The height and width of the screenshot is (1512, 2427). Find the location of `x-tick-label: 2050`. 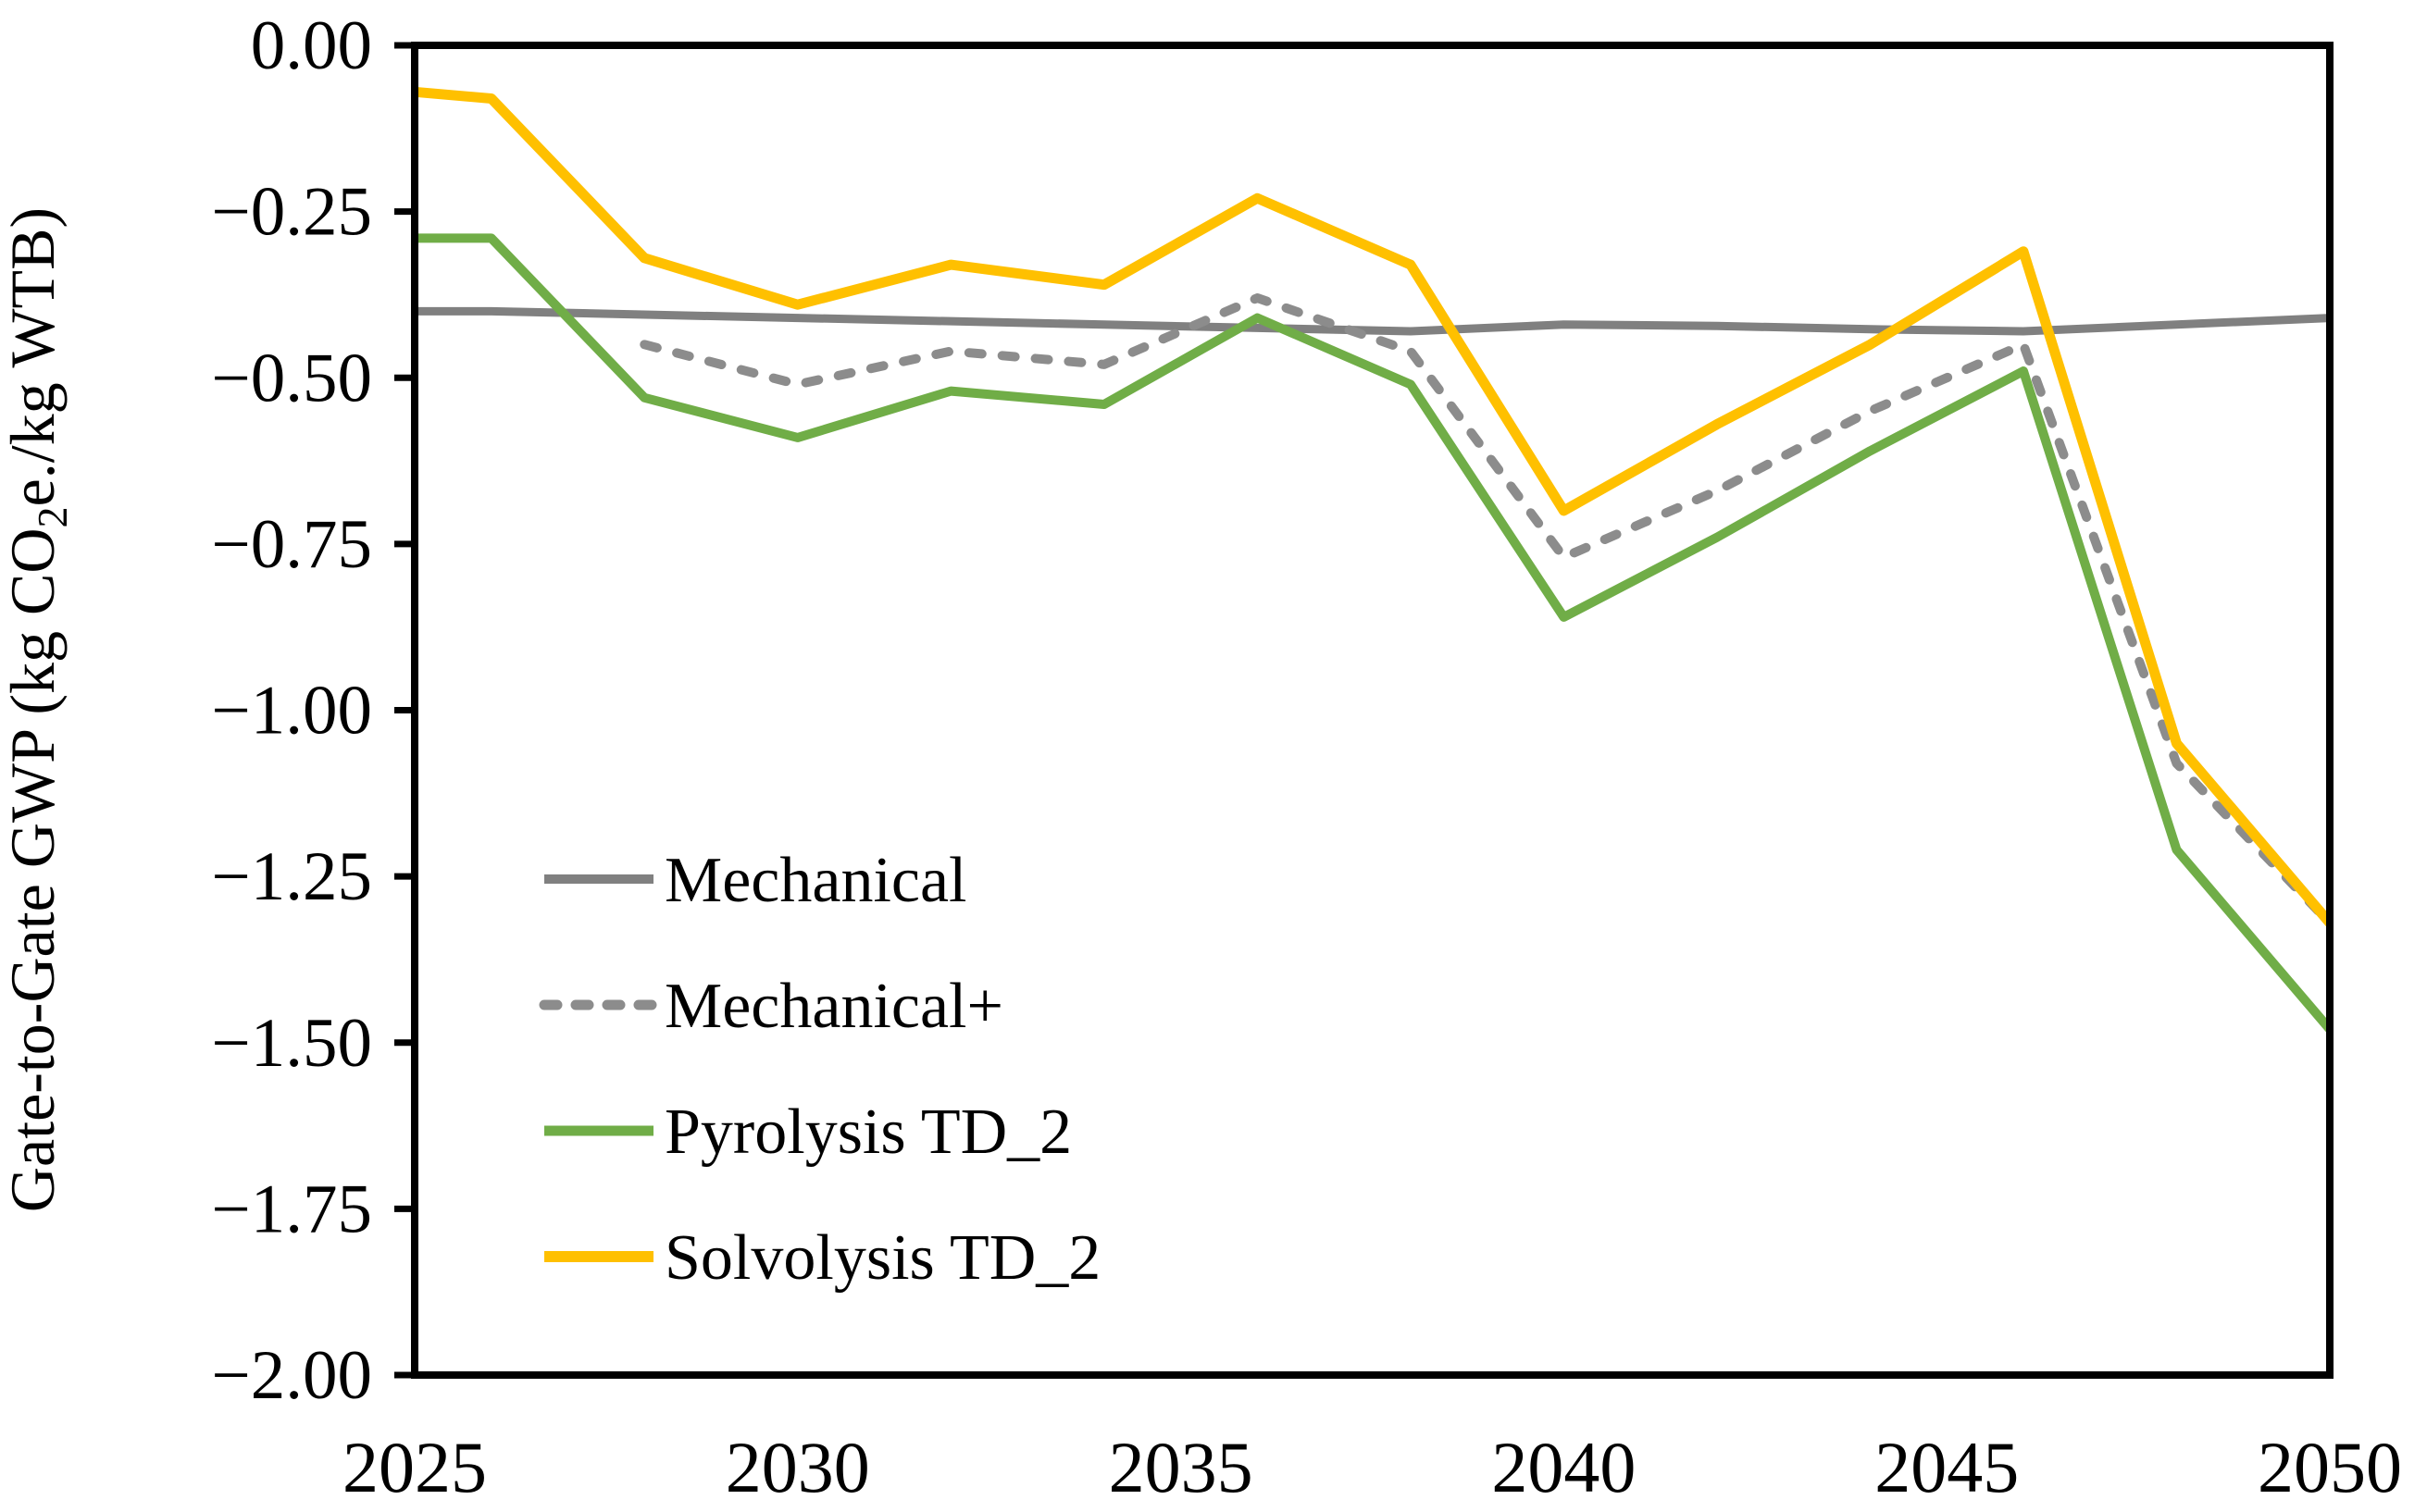

x-tick-label: 2050 is located at coordinates (2330, 1467).